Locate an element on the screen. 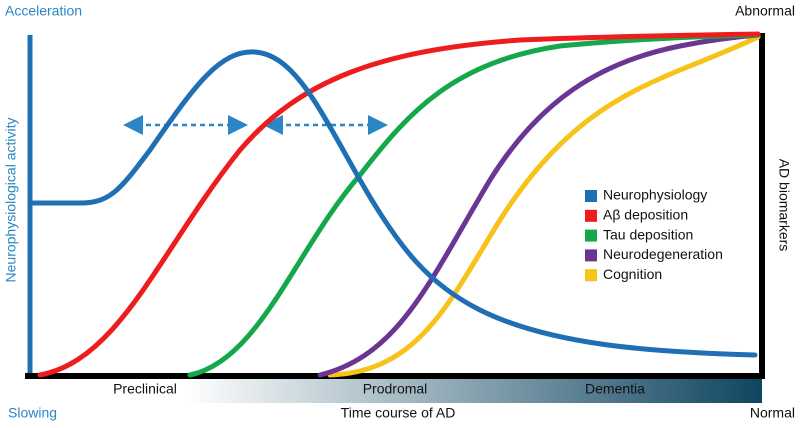 This screenshot has height=428, width=800. legend-label: Neurodegeneration is located at coordinates (663, 254).